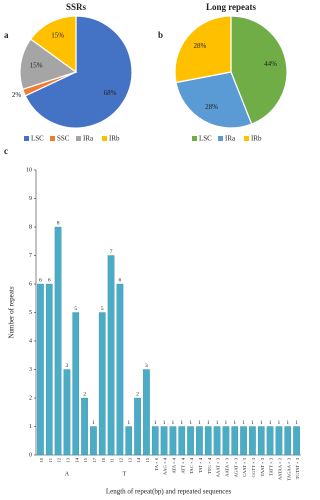  Describe the element at coordinates (156, 463) in the screenshot. I see `x-tick-label: TA × 6` at that location.